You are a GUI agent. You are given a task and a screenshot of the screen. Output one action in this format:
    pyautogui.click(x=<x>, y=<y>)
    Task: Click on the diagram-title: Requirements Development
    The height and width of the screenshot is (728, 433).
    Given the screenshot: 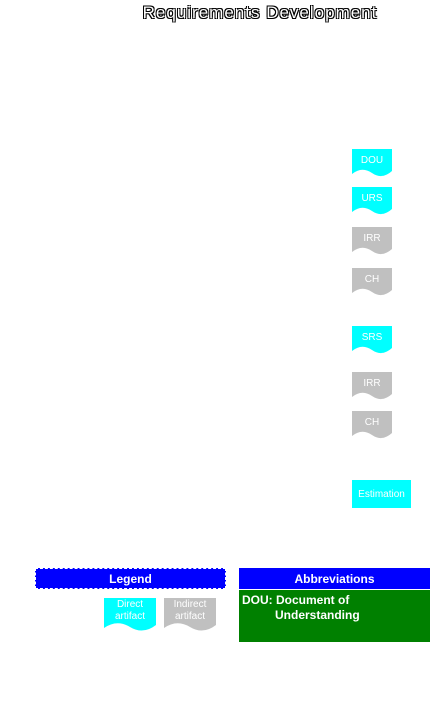 What is the action you would take?
    pyautogui.click(x=260, y=12)
    